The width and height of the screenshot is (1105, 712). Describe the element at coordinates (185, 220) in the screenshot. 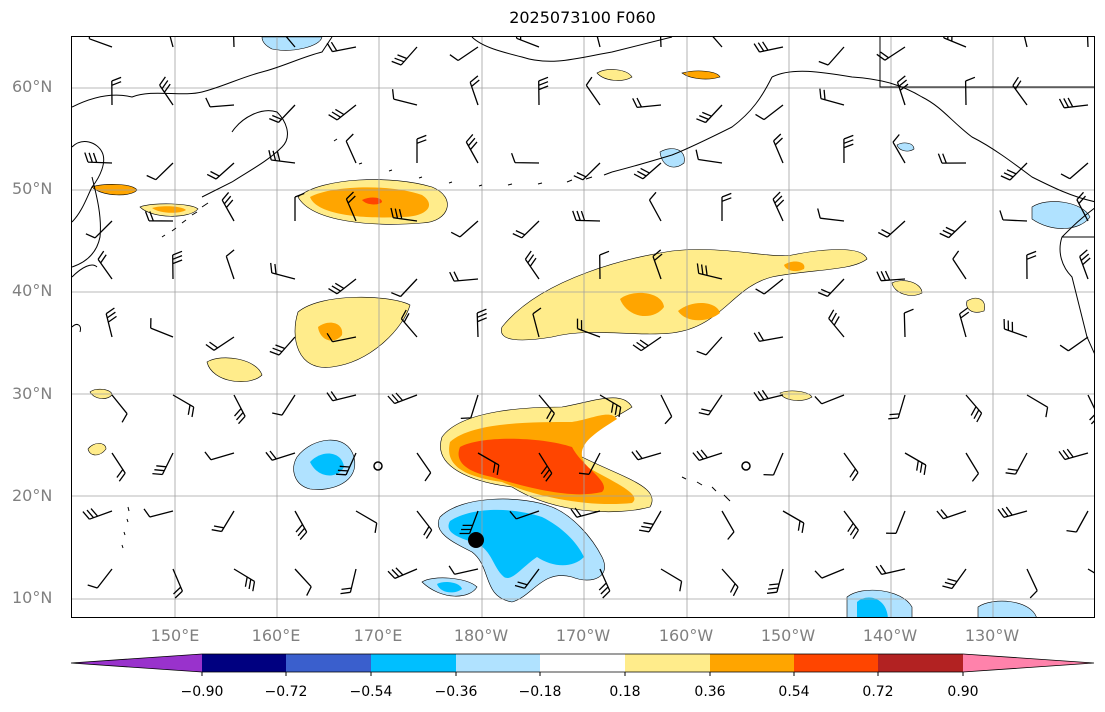

I see `coastline-kuril` at that location.